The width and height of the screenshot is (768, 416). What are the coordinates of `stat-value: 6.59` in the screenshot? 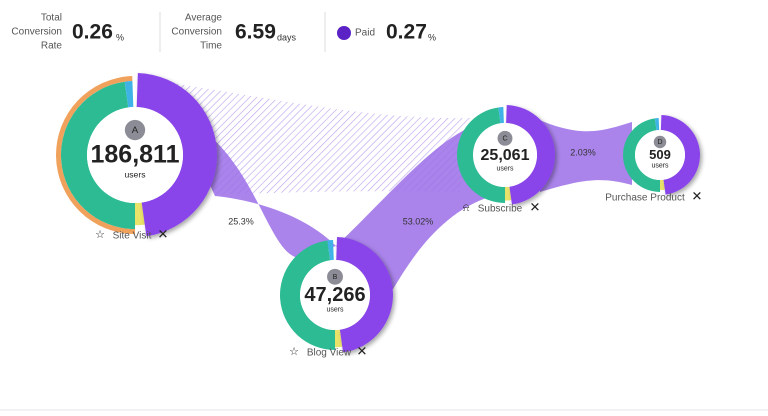 It's located at (255, 32).